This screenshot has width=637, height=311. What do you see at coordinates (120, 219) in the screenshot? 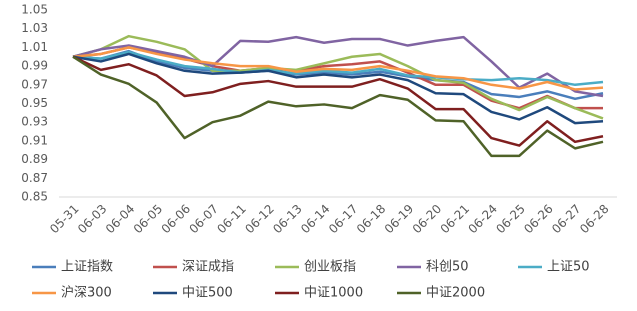
I see `x-tick-label: 06-04` at bounding box center [120, 219].